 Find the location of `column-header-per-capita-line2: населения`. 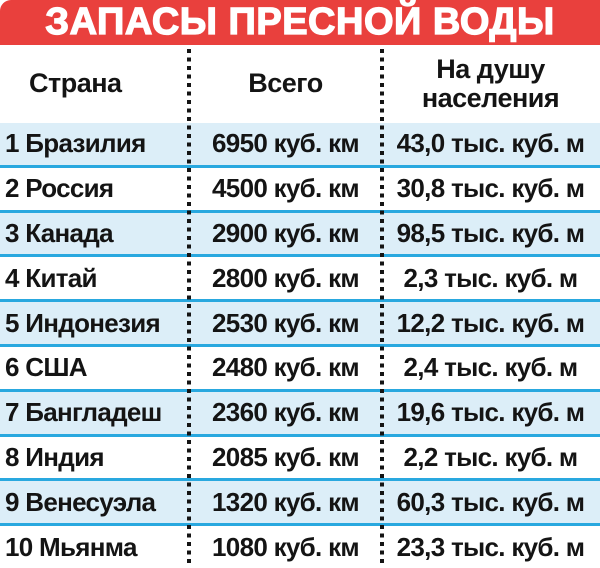

column-header-per-capita-line2: населения is located at coordinates (490, 98).